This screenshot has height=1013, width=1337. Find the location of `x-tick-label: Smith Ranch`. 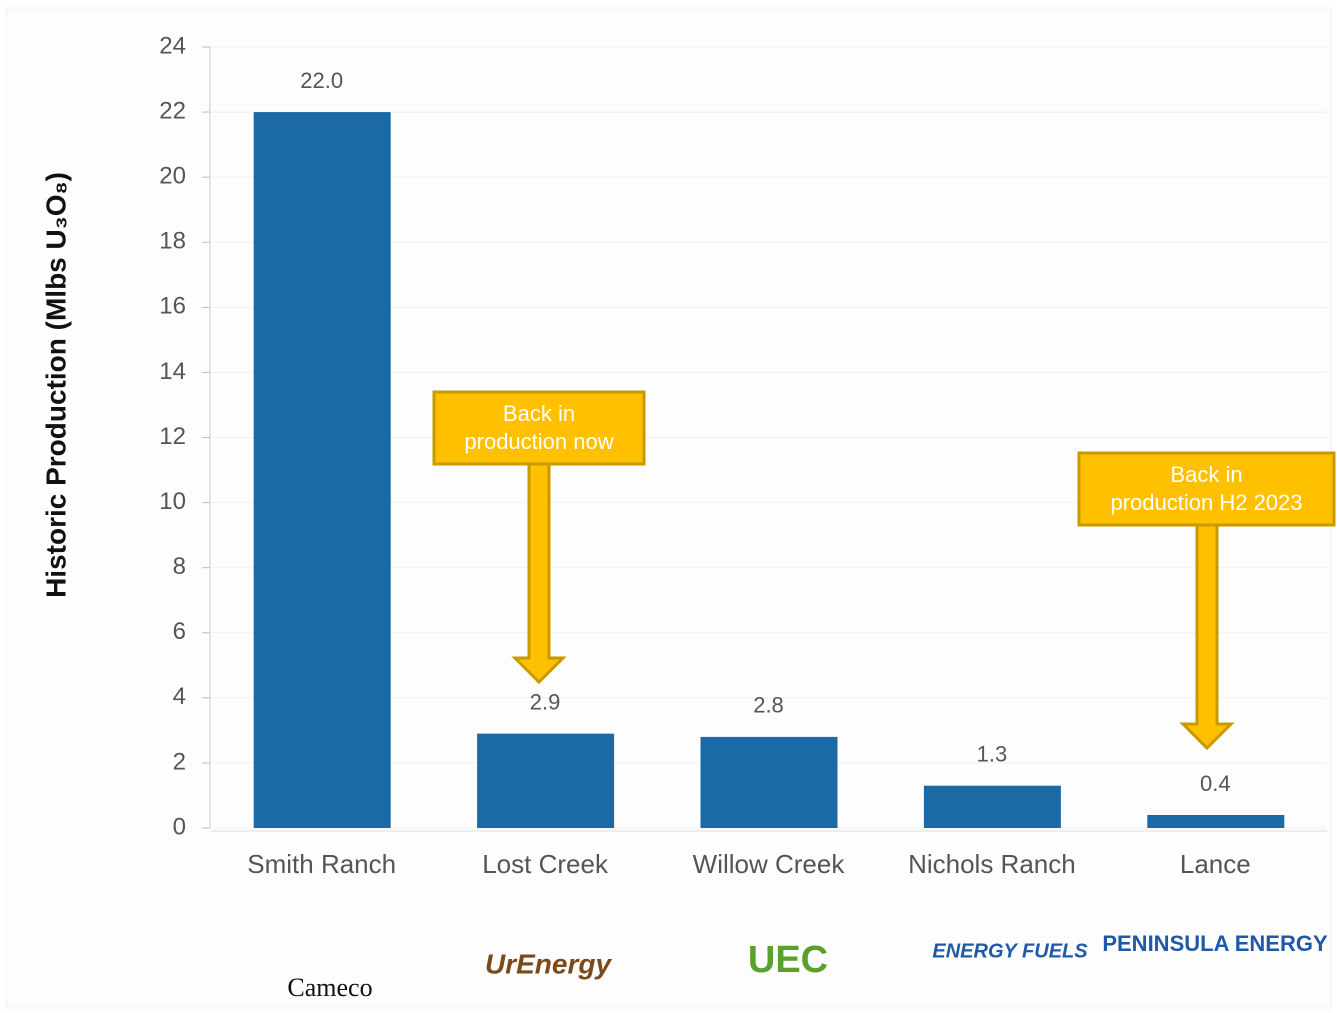

x-tick-label: Smith Ranch is located at coordinates (321, 864).